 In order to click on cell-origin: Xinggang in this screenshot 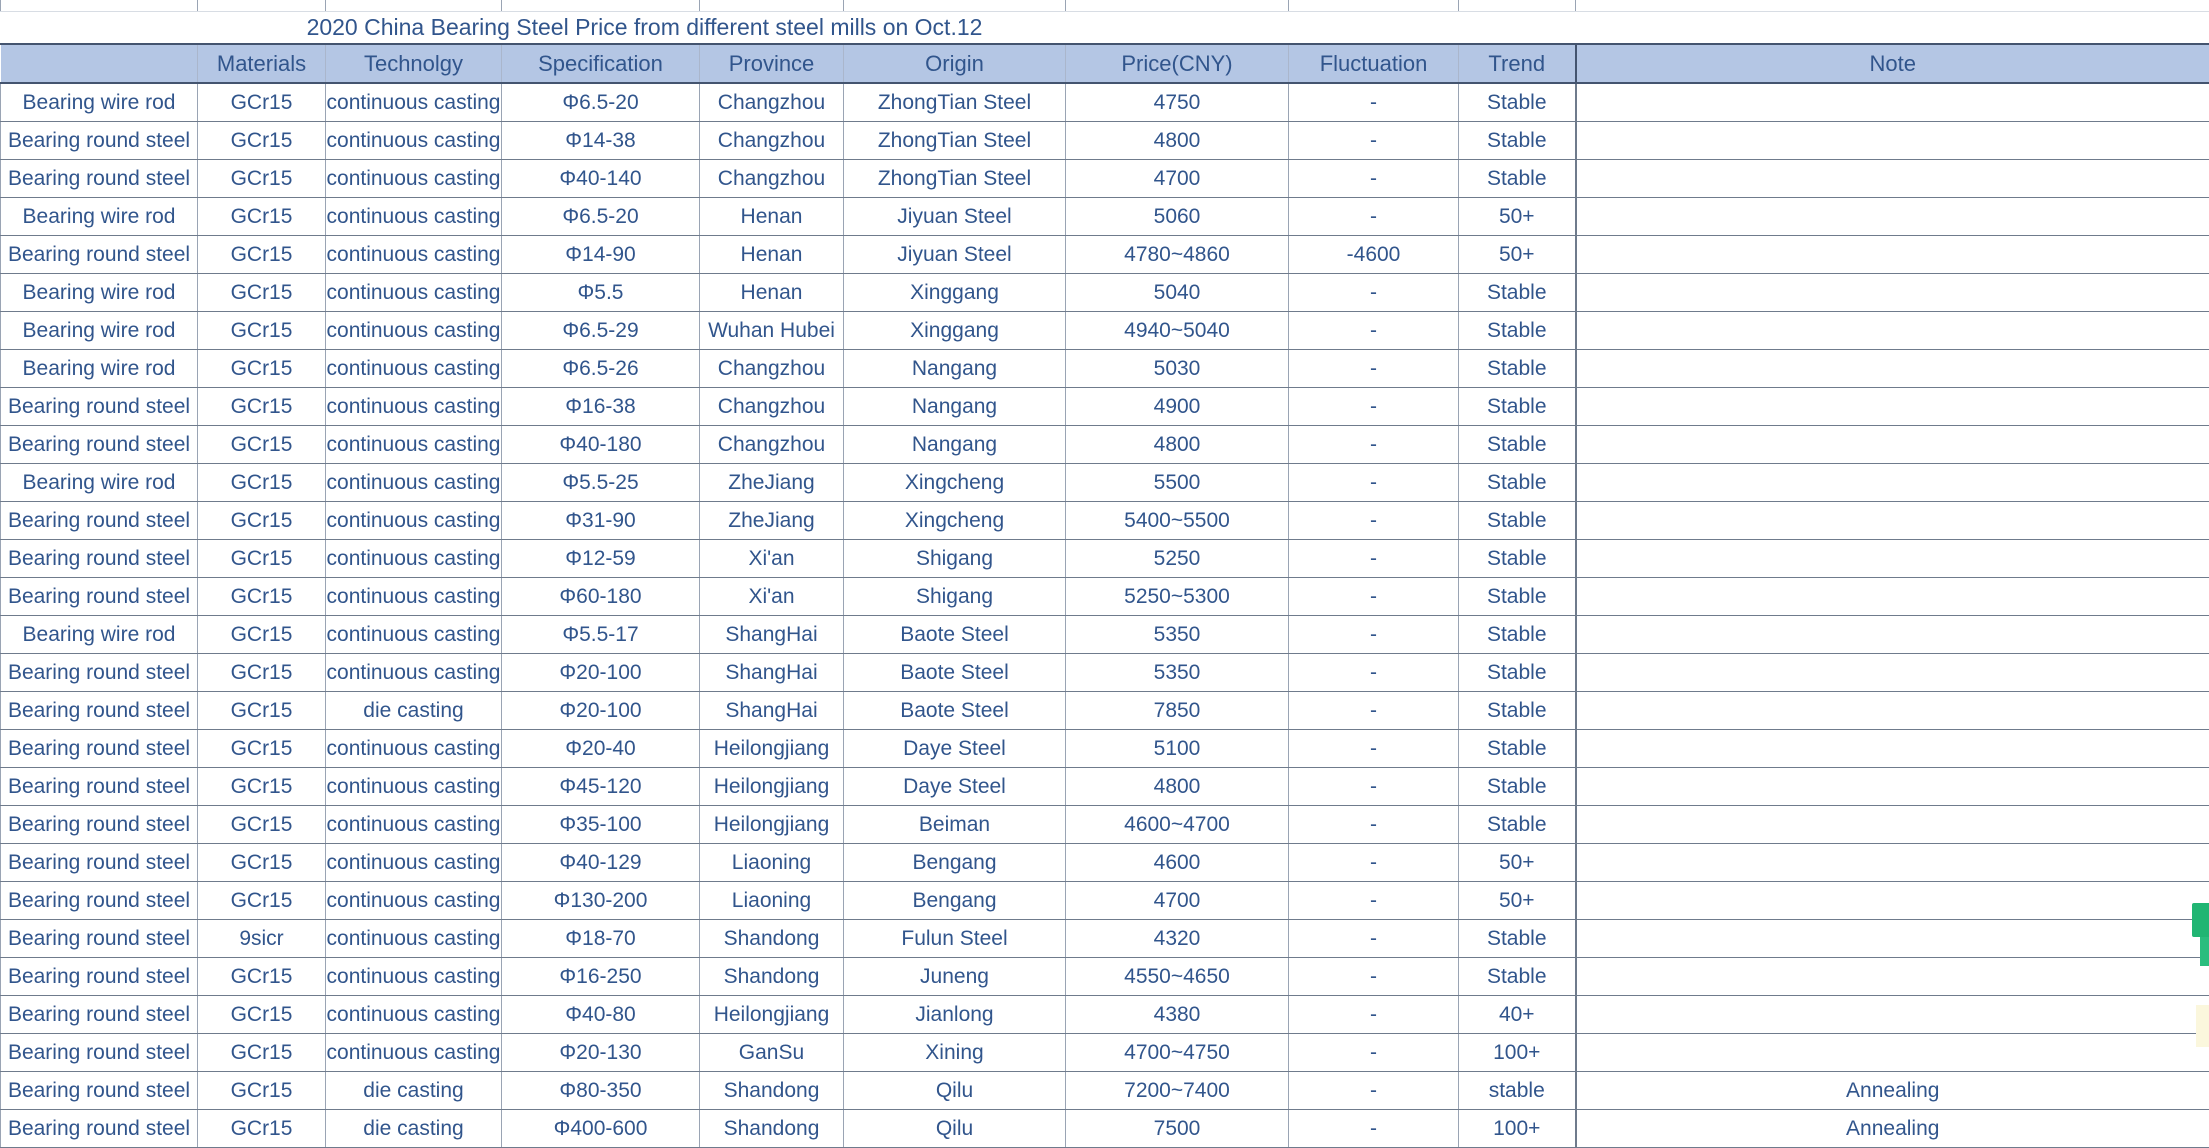, I will do `click(955, 293)`.